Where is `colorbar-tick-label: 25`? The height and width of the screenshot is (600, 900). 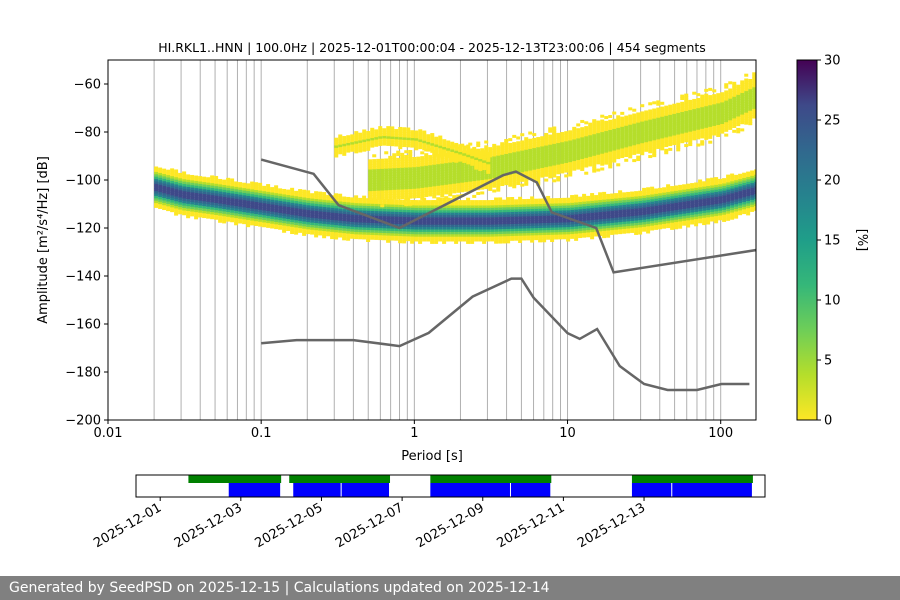 colorbar-tick-label: 25 is located at coordinates (832, 121).